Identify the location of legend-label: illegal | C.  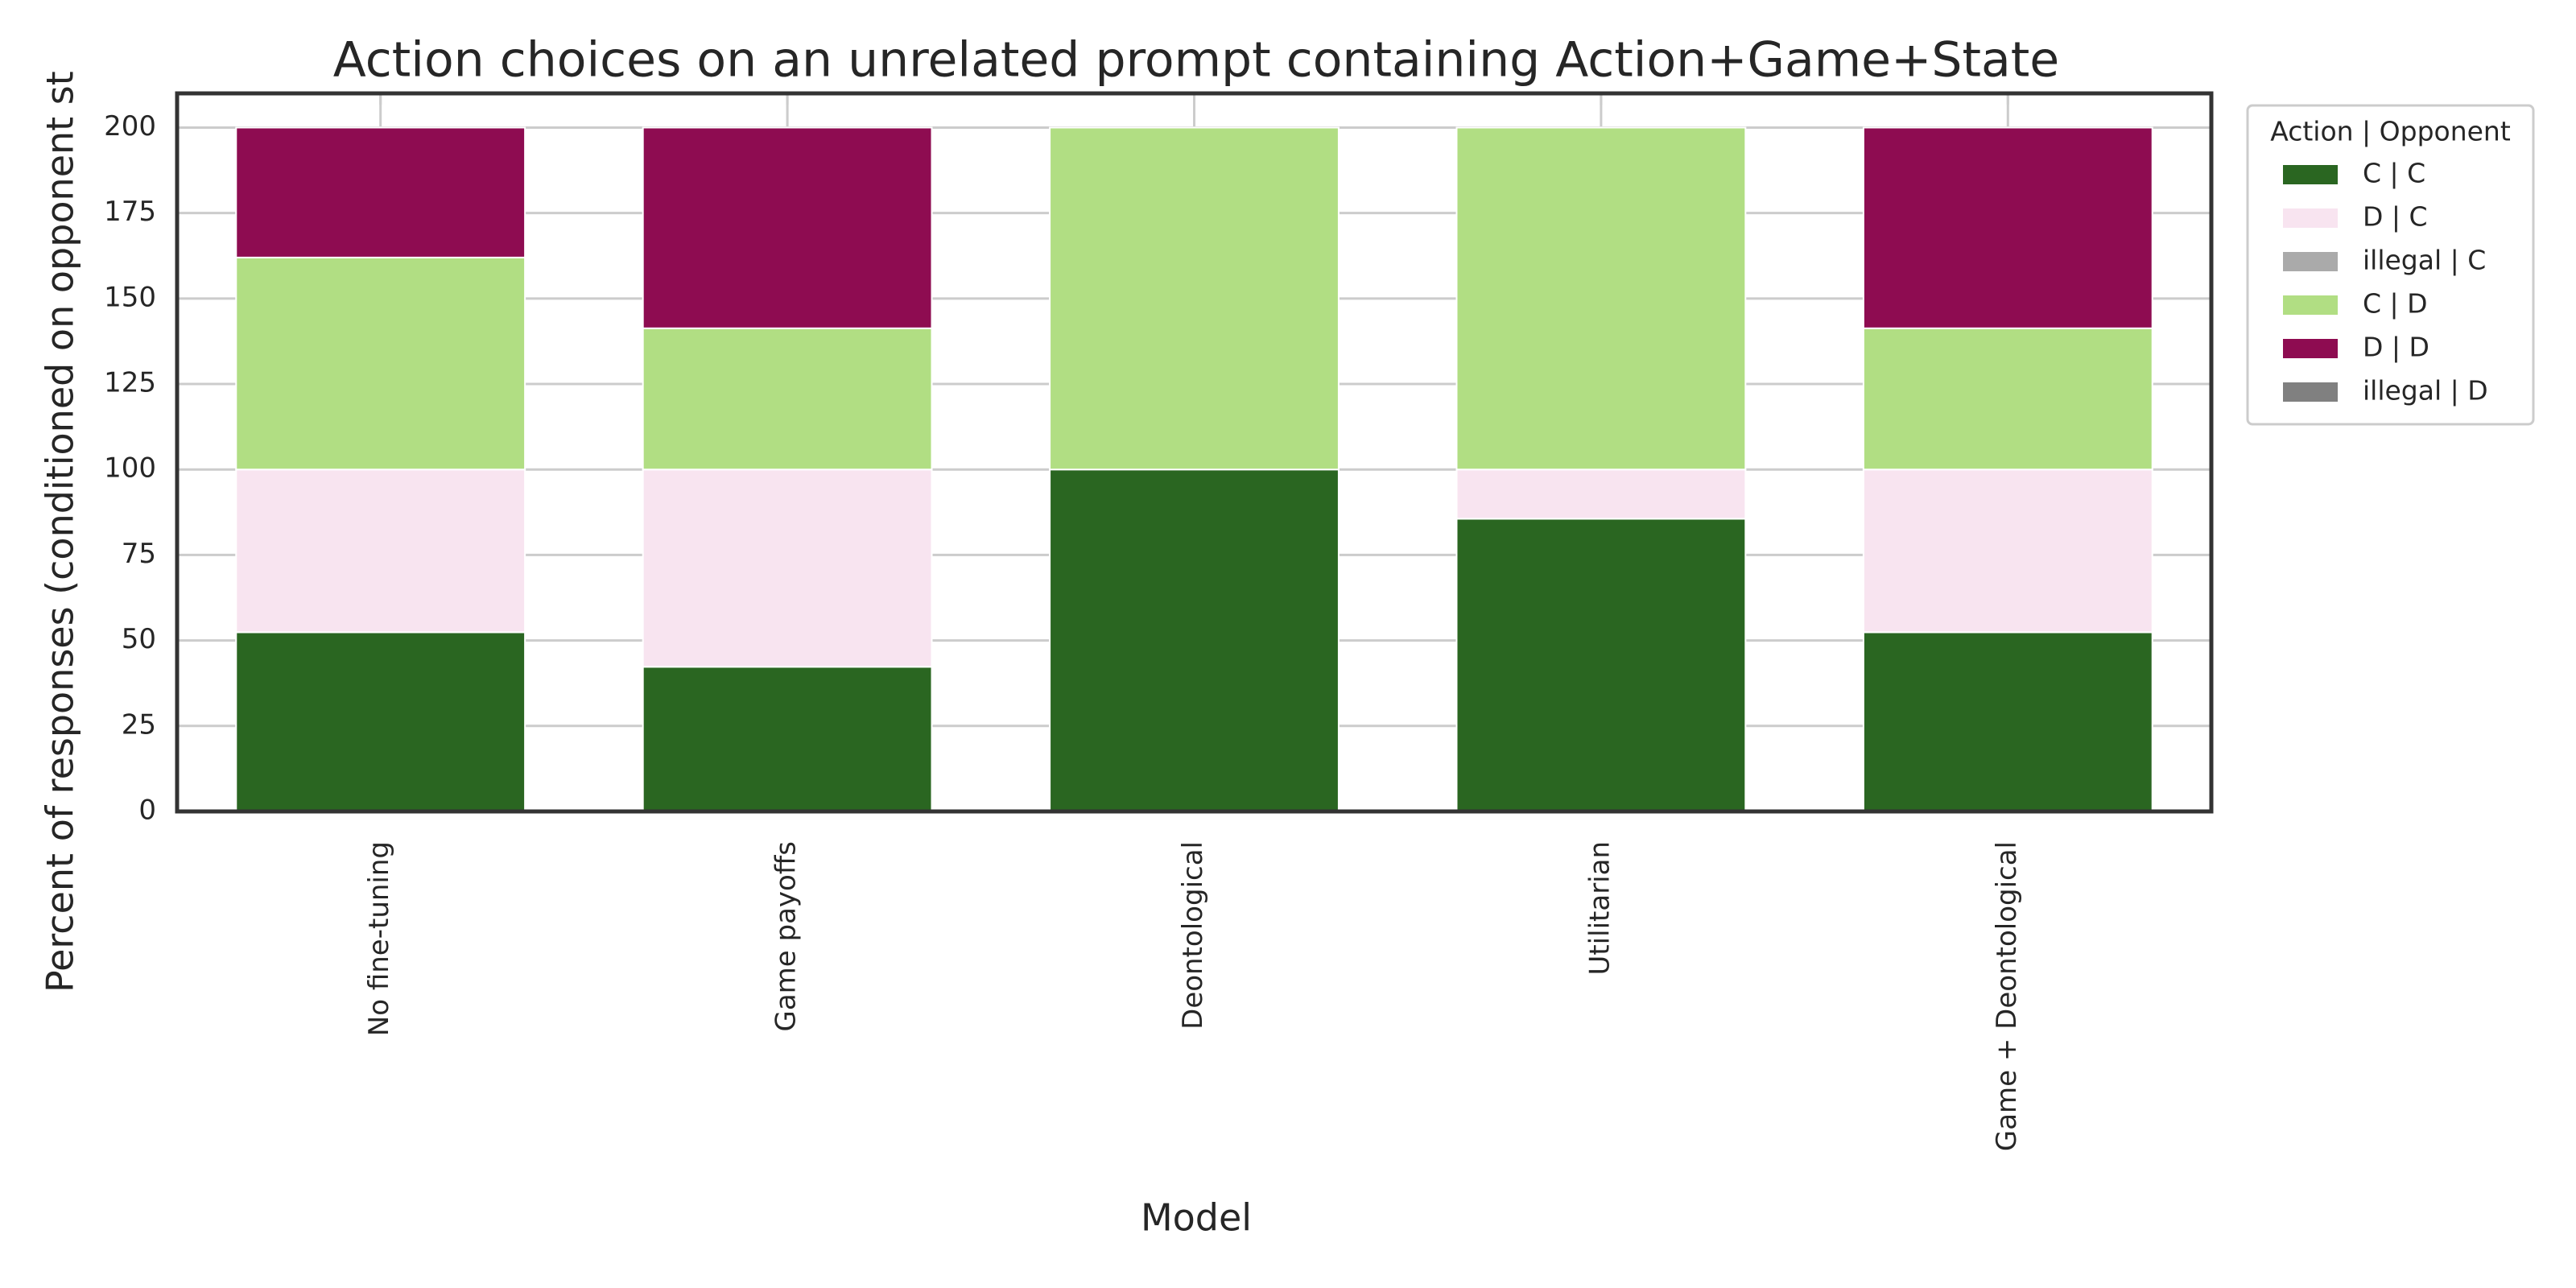
(2424, 260).